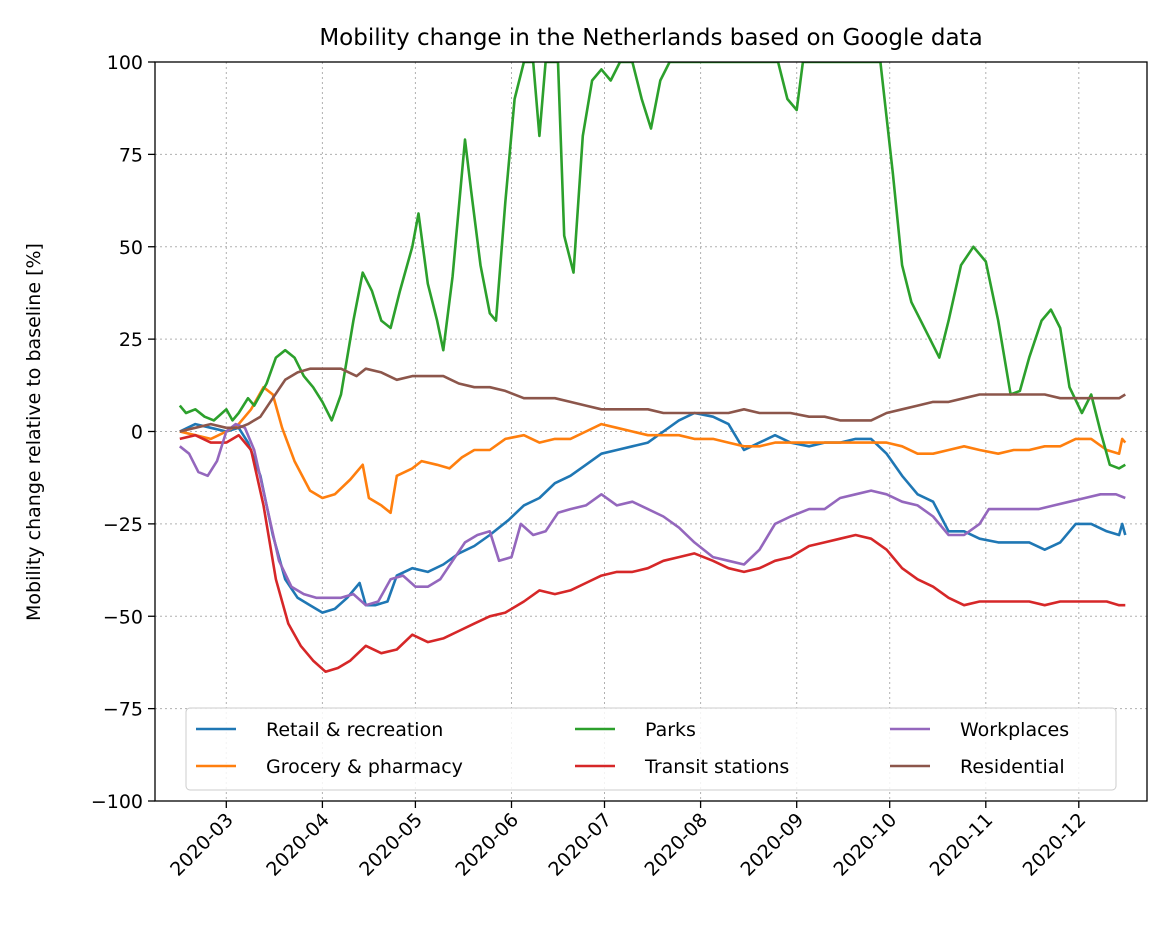 Image resolution: width=1170 pixels, height=943 pixels. I want to click on y-tick-label: −25, so click(123, 525).